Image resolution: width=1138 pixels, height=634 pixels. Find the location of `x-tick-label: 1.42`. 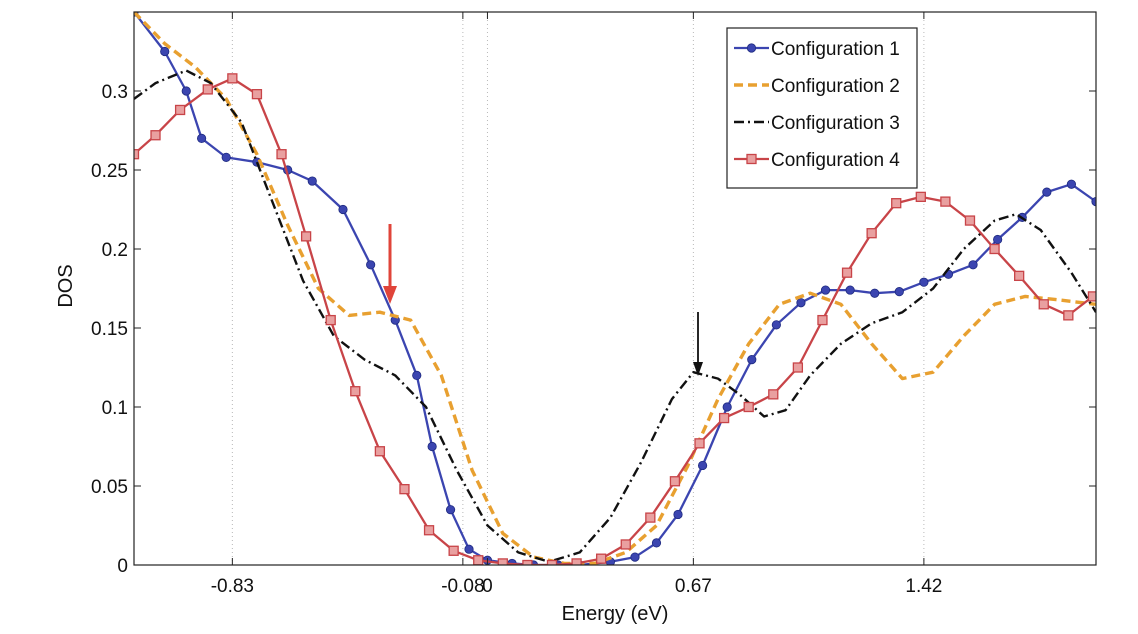

x-tick-label: 1.42 is located at coordinates (923, 586).